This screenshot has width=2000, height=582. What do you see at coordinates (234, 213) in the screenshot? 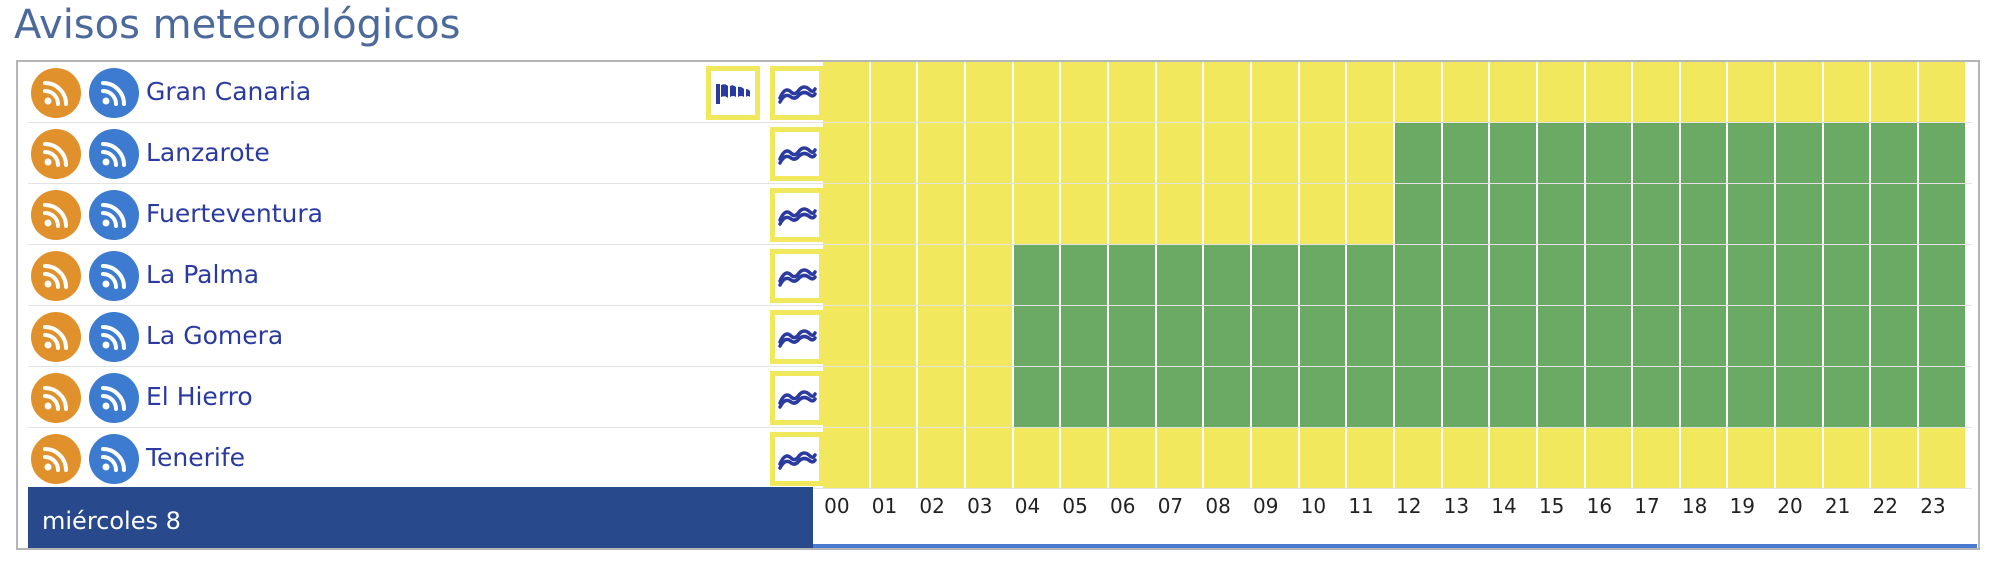
I see `zone-name: Fuerteventura` at bounding box center [234, 213].